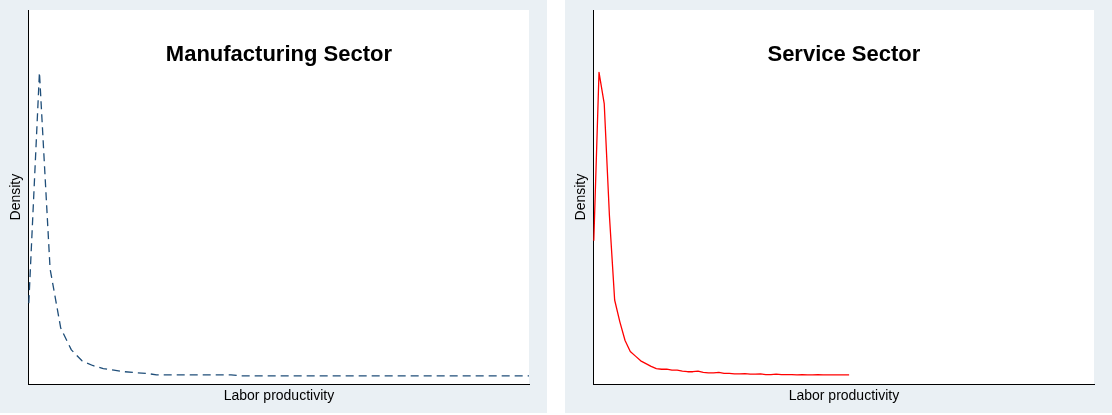 This screenshot has width=1112, height=415. Describe the element at coordinates (279, 54) in the screenshot. I see `chart-title: Manufacturing Sector` at that location.